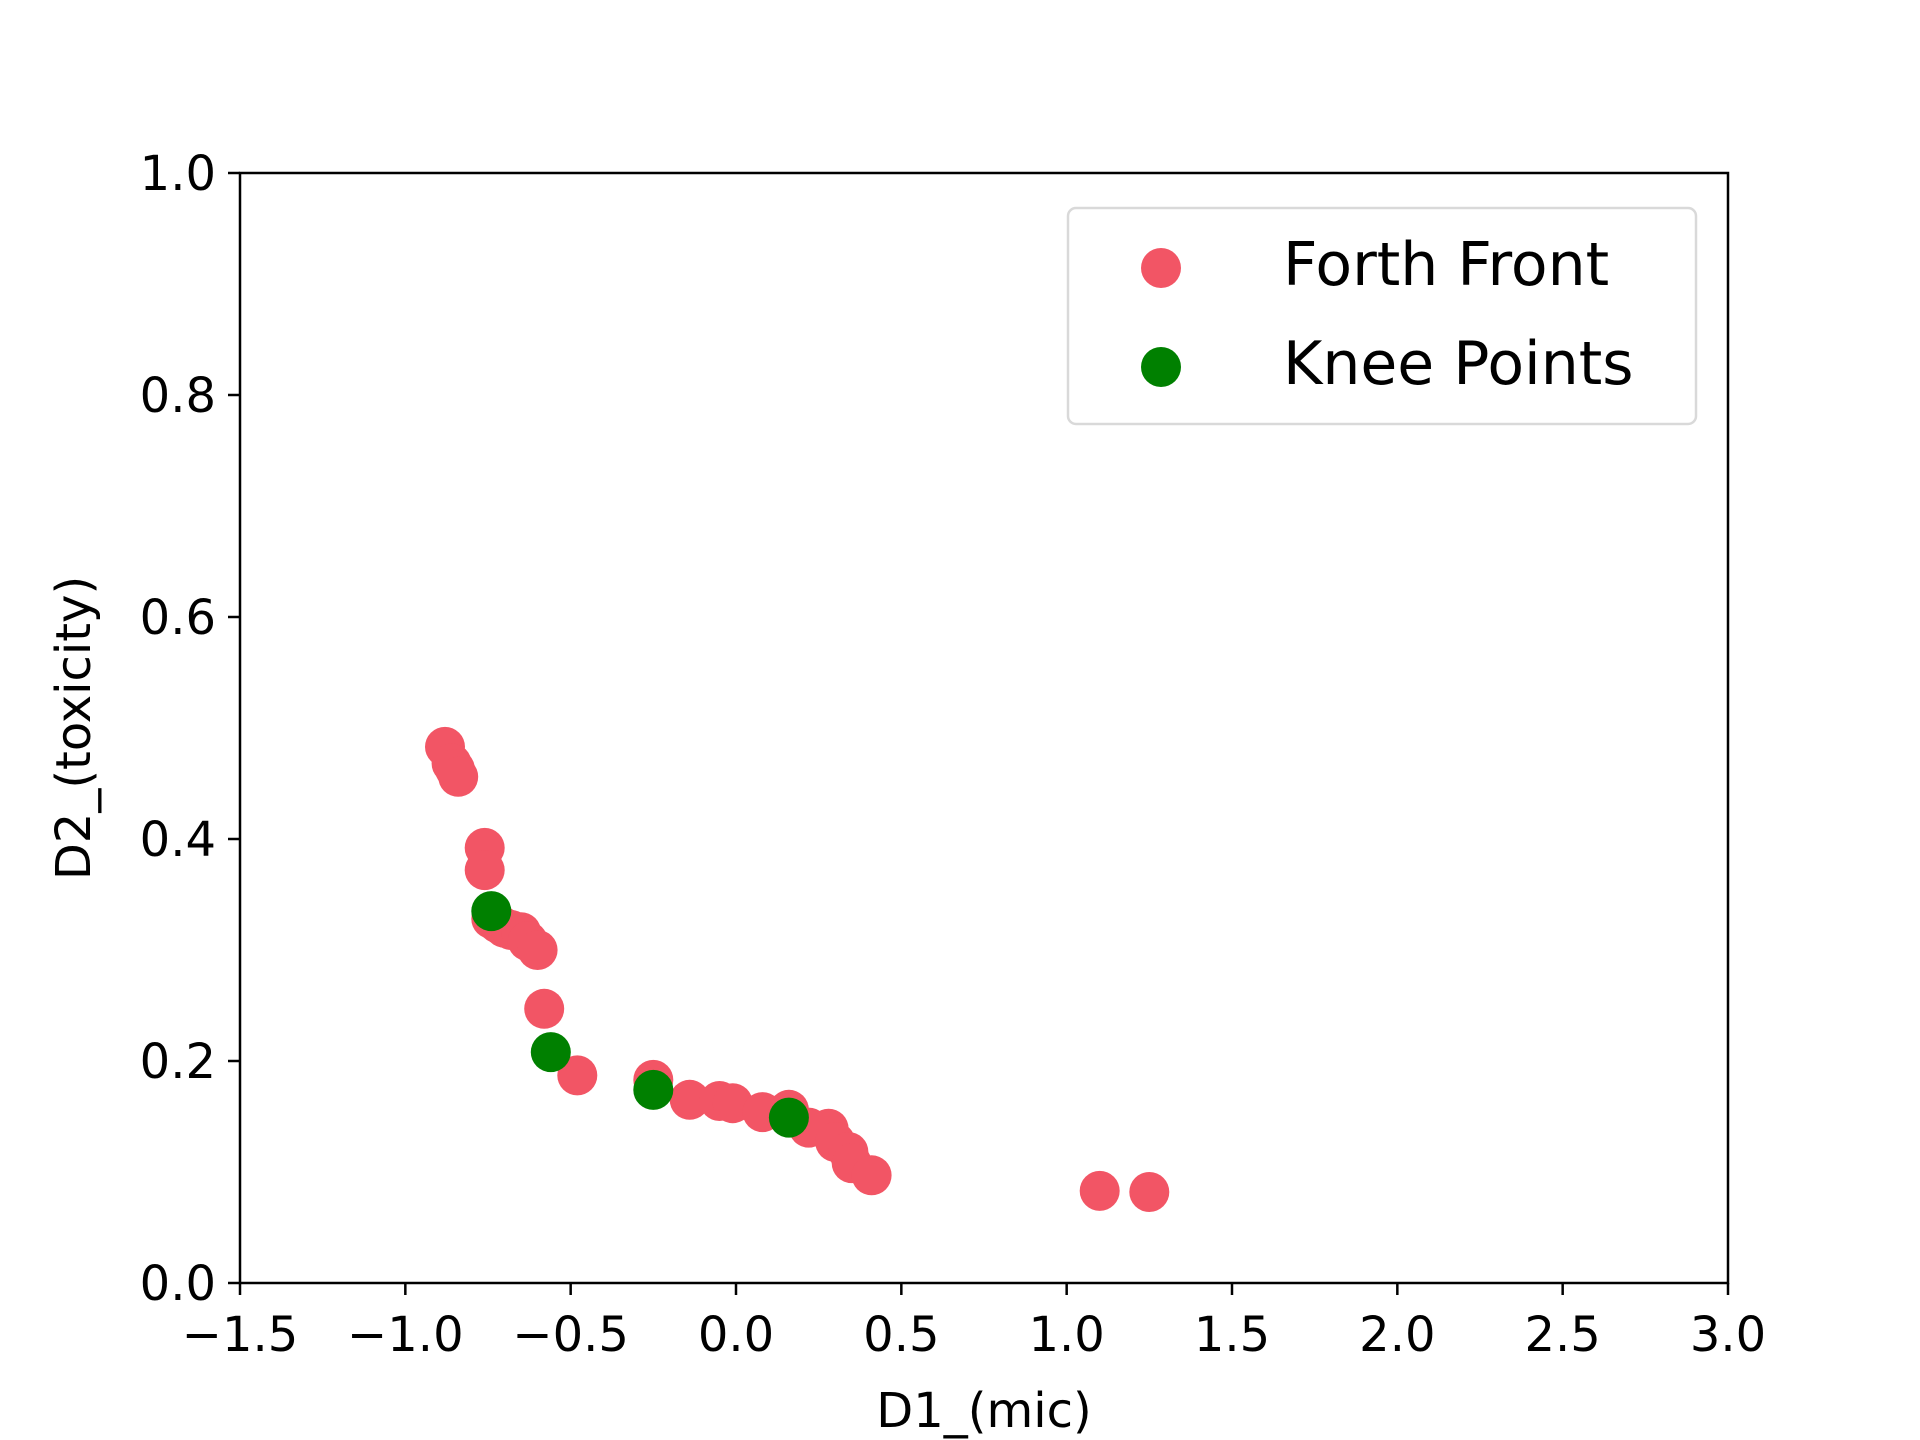 Image resolution: width=1920 pixels, height=1440 pixels. I want to click on x-tick-label: −1.0, so click(405, 1335).